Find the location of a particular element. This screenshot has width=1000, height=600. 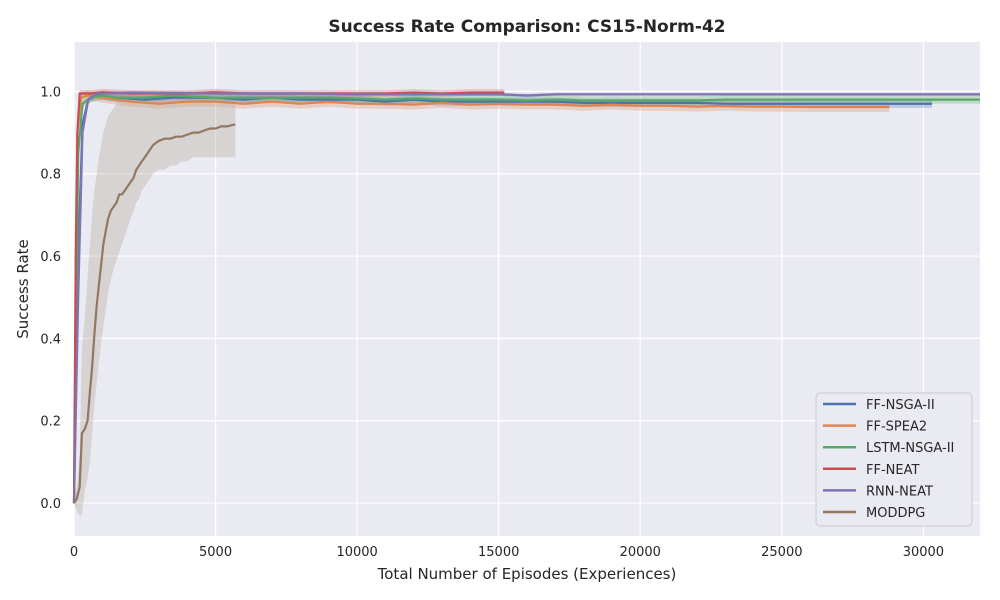

y-tick-label: 0.8 is located at coordinates (50, 175).